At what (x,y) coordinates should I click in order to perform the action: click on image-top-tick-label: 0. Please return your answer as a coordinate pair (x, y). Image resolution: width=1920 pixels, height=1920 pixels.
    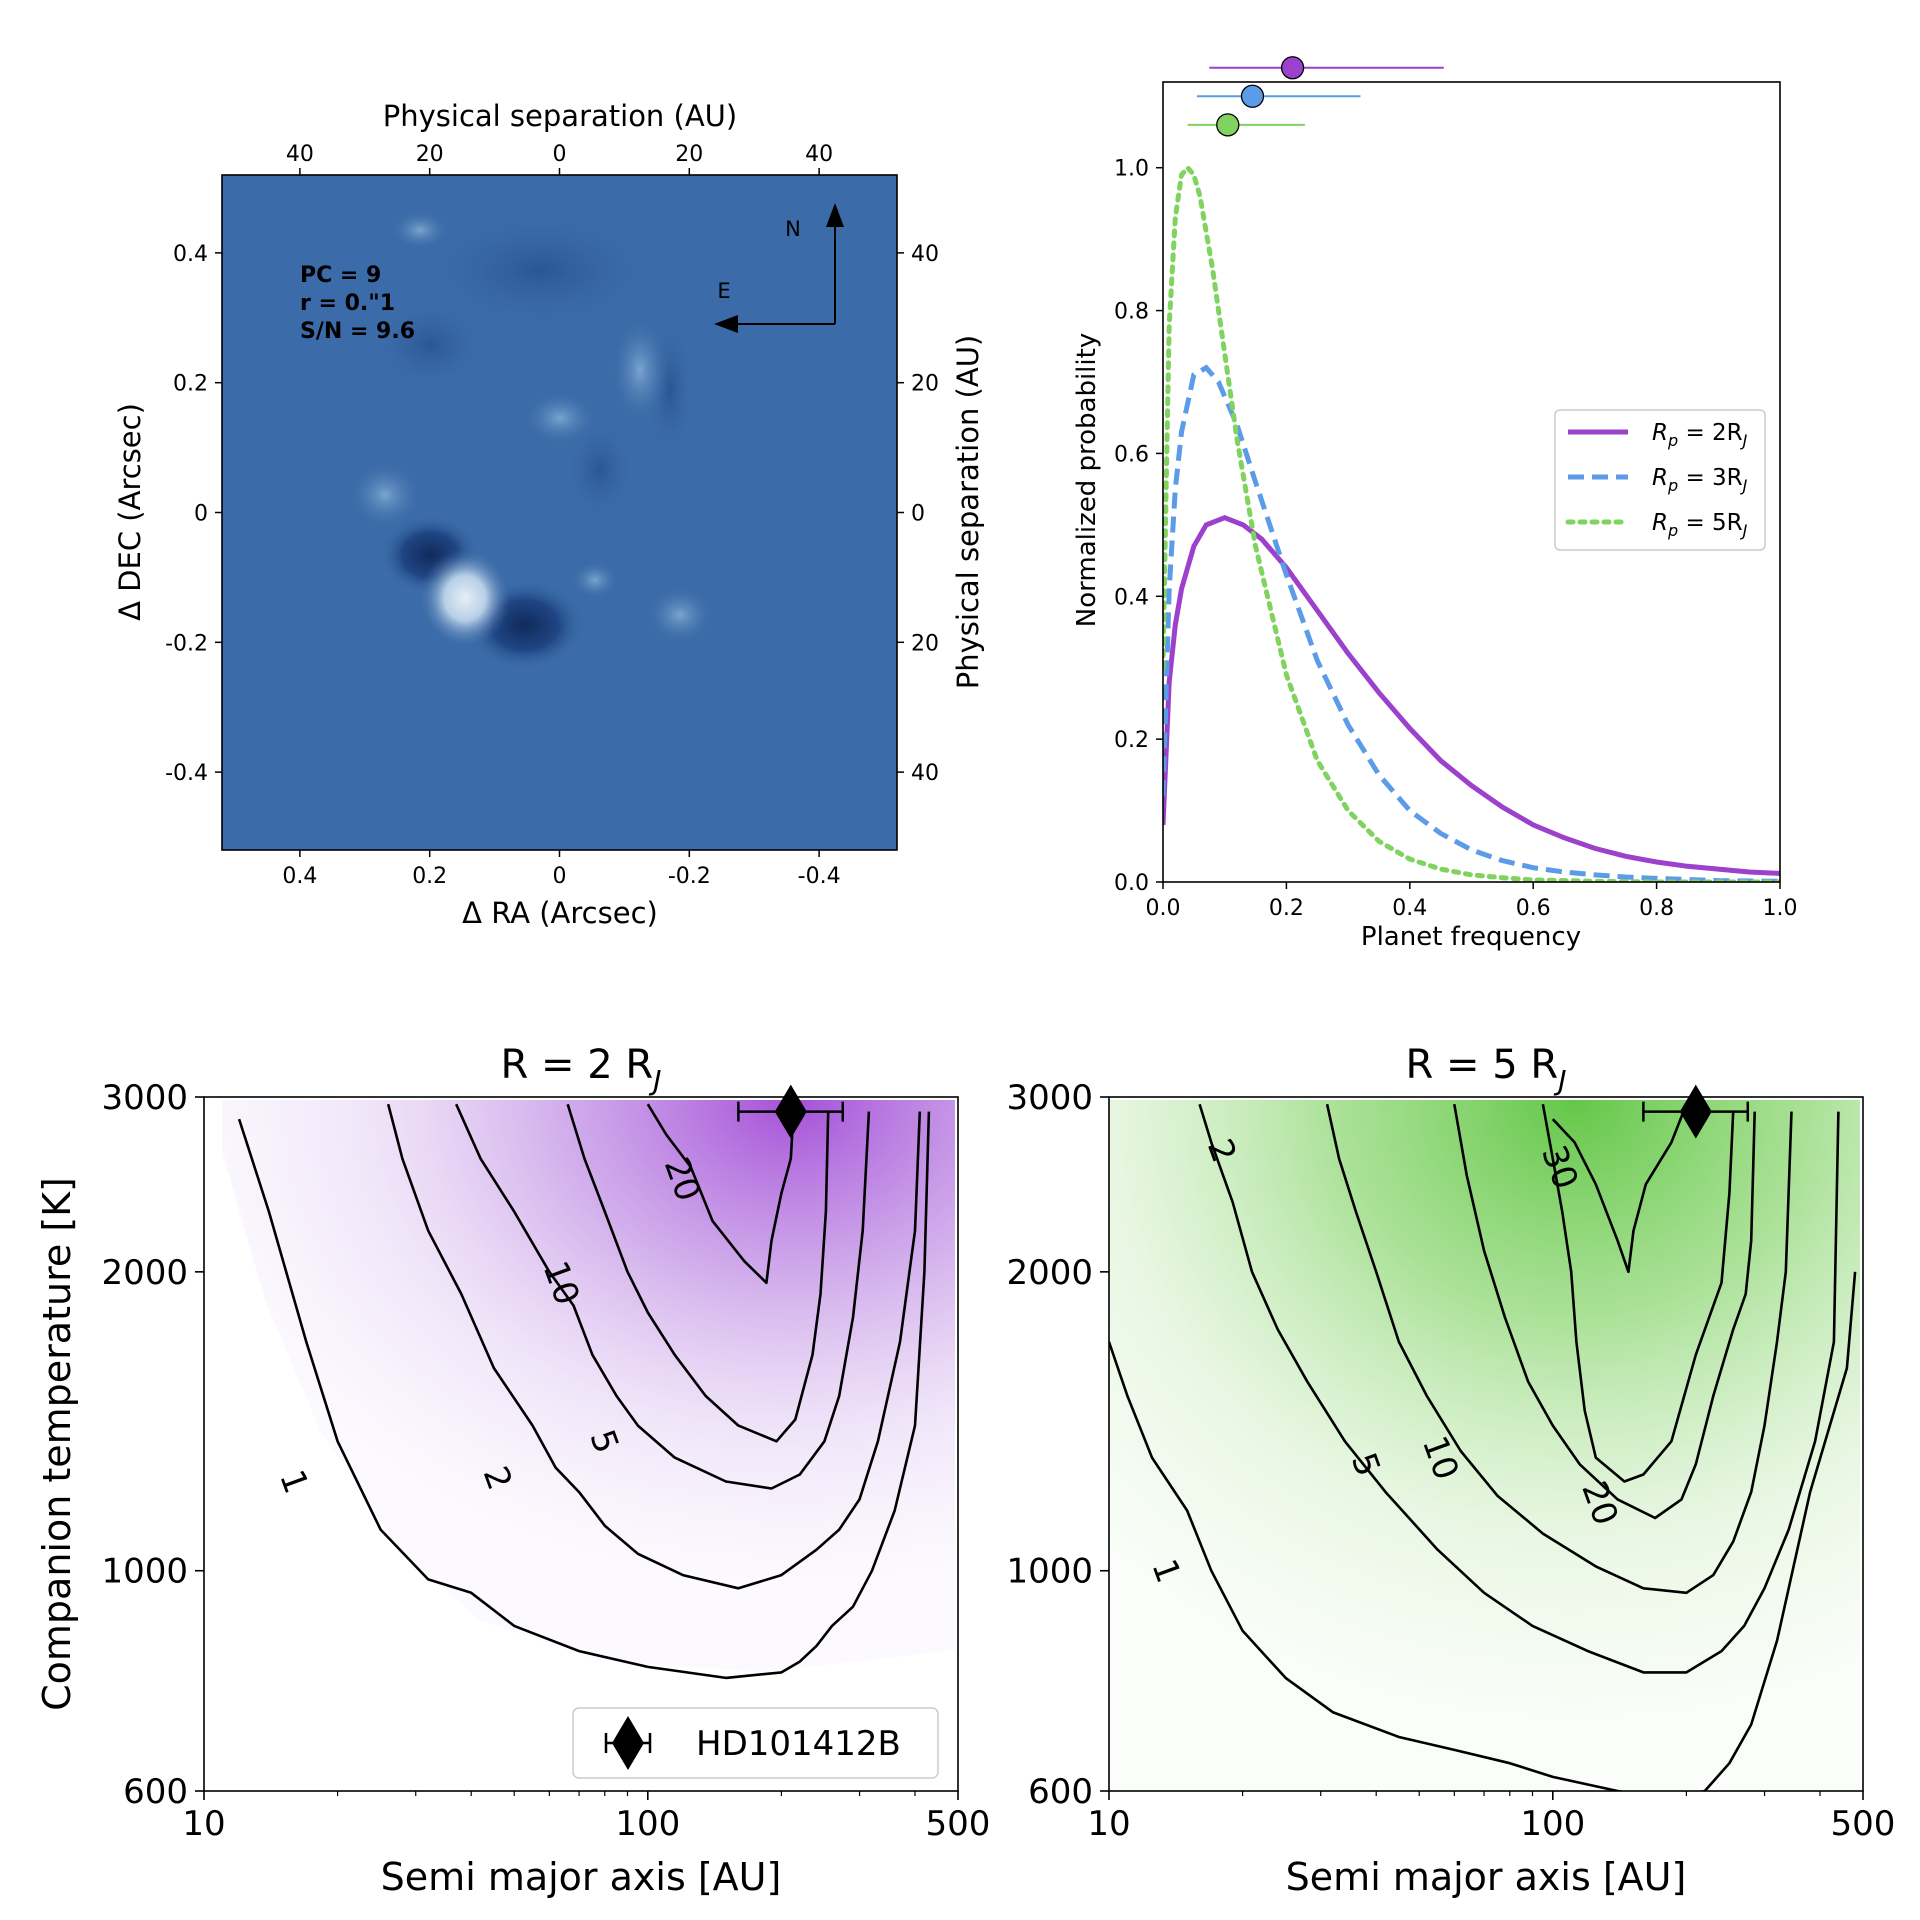
    Looking at the image, I should click on (560, 154).